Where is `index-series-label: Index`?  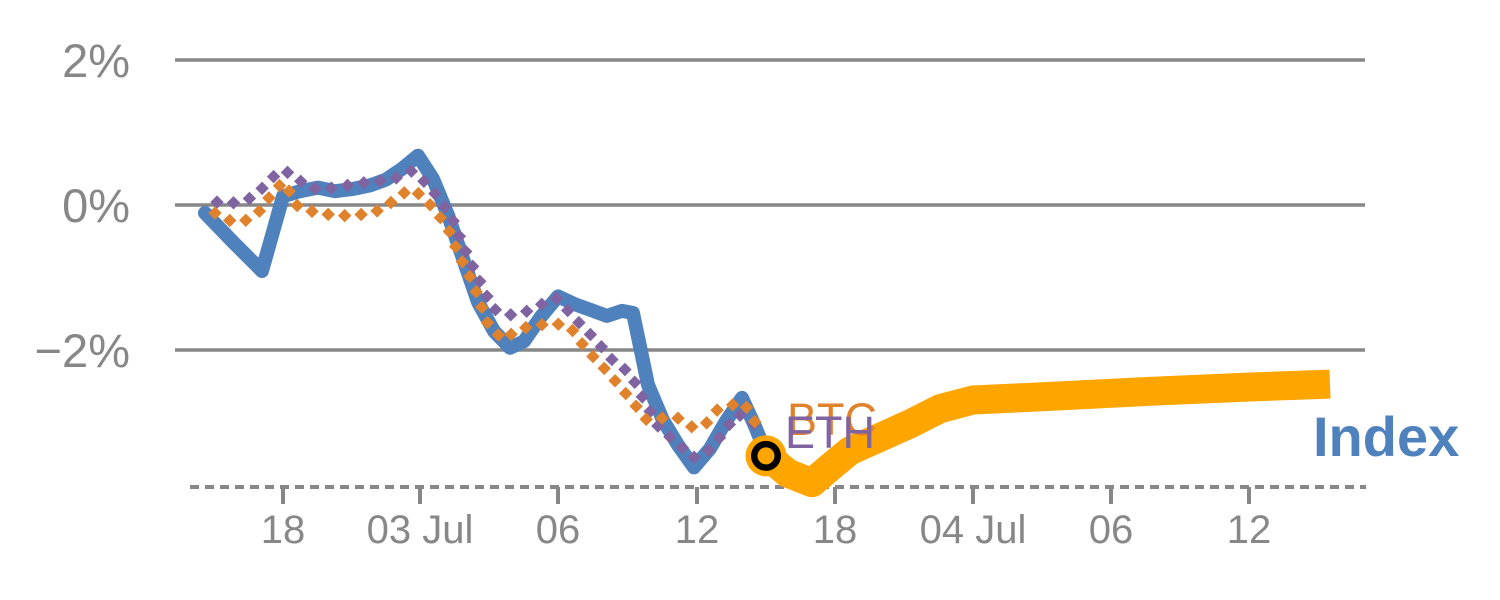 index-series-label: Index is located at coordinates (1386, 436).